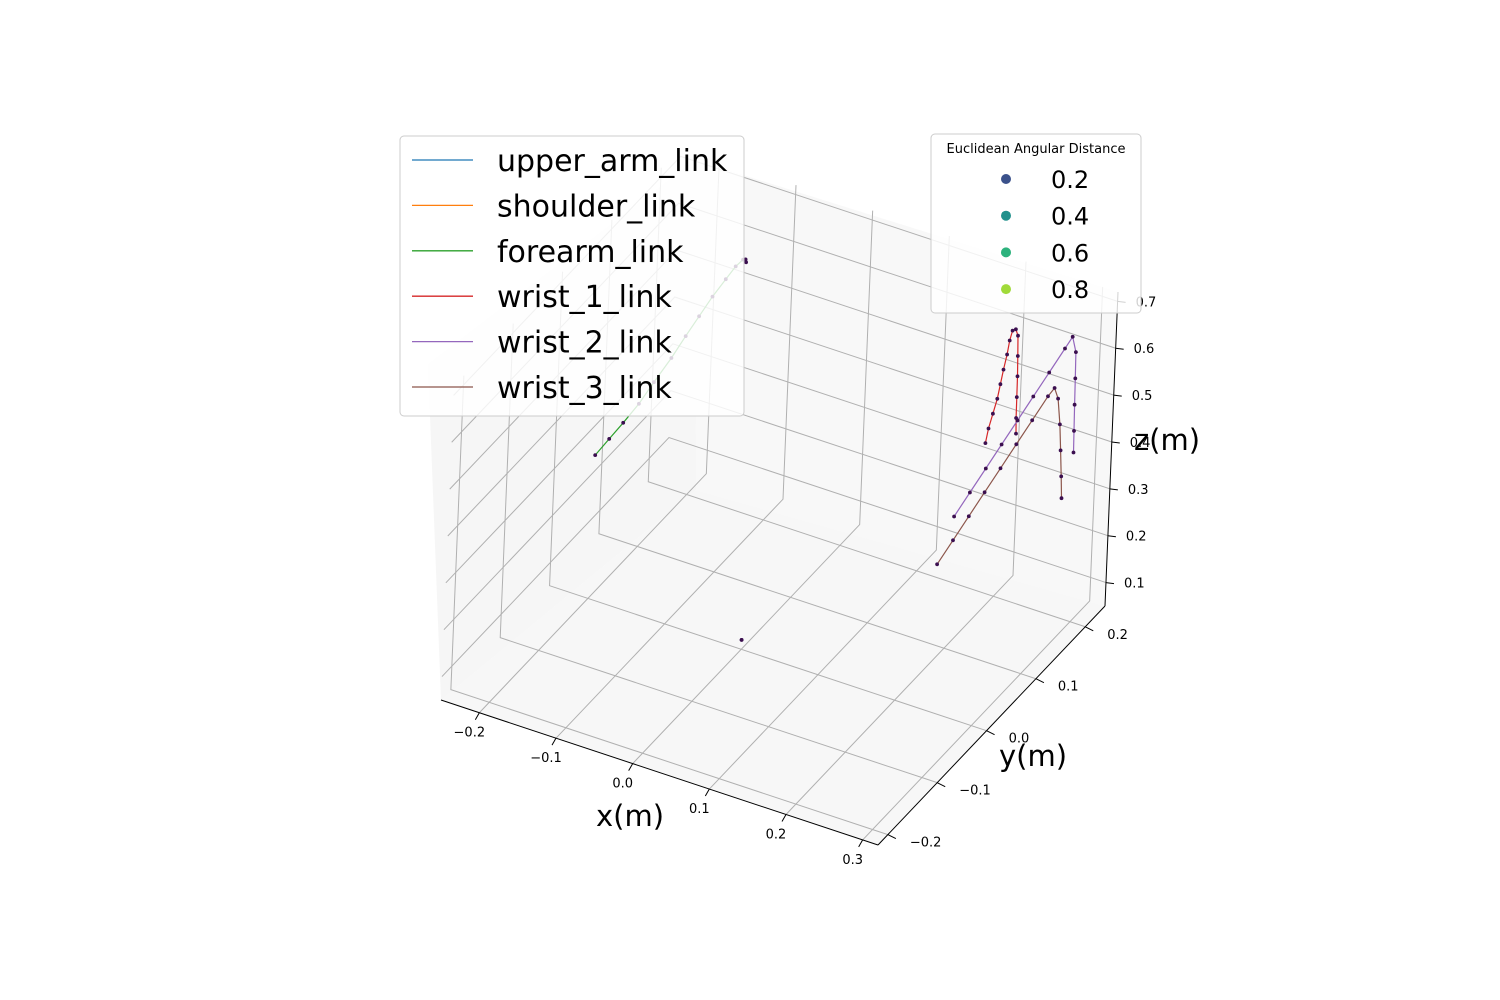  I want to click on wrist-3-link-trajectory, so click(999, 475).